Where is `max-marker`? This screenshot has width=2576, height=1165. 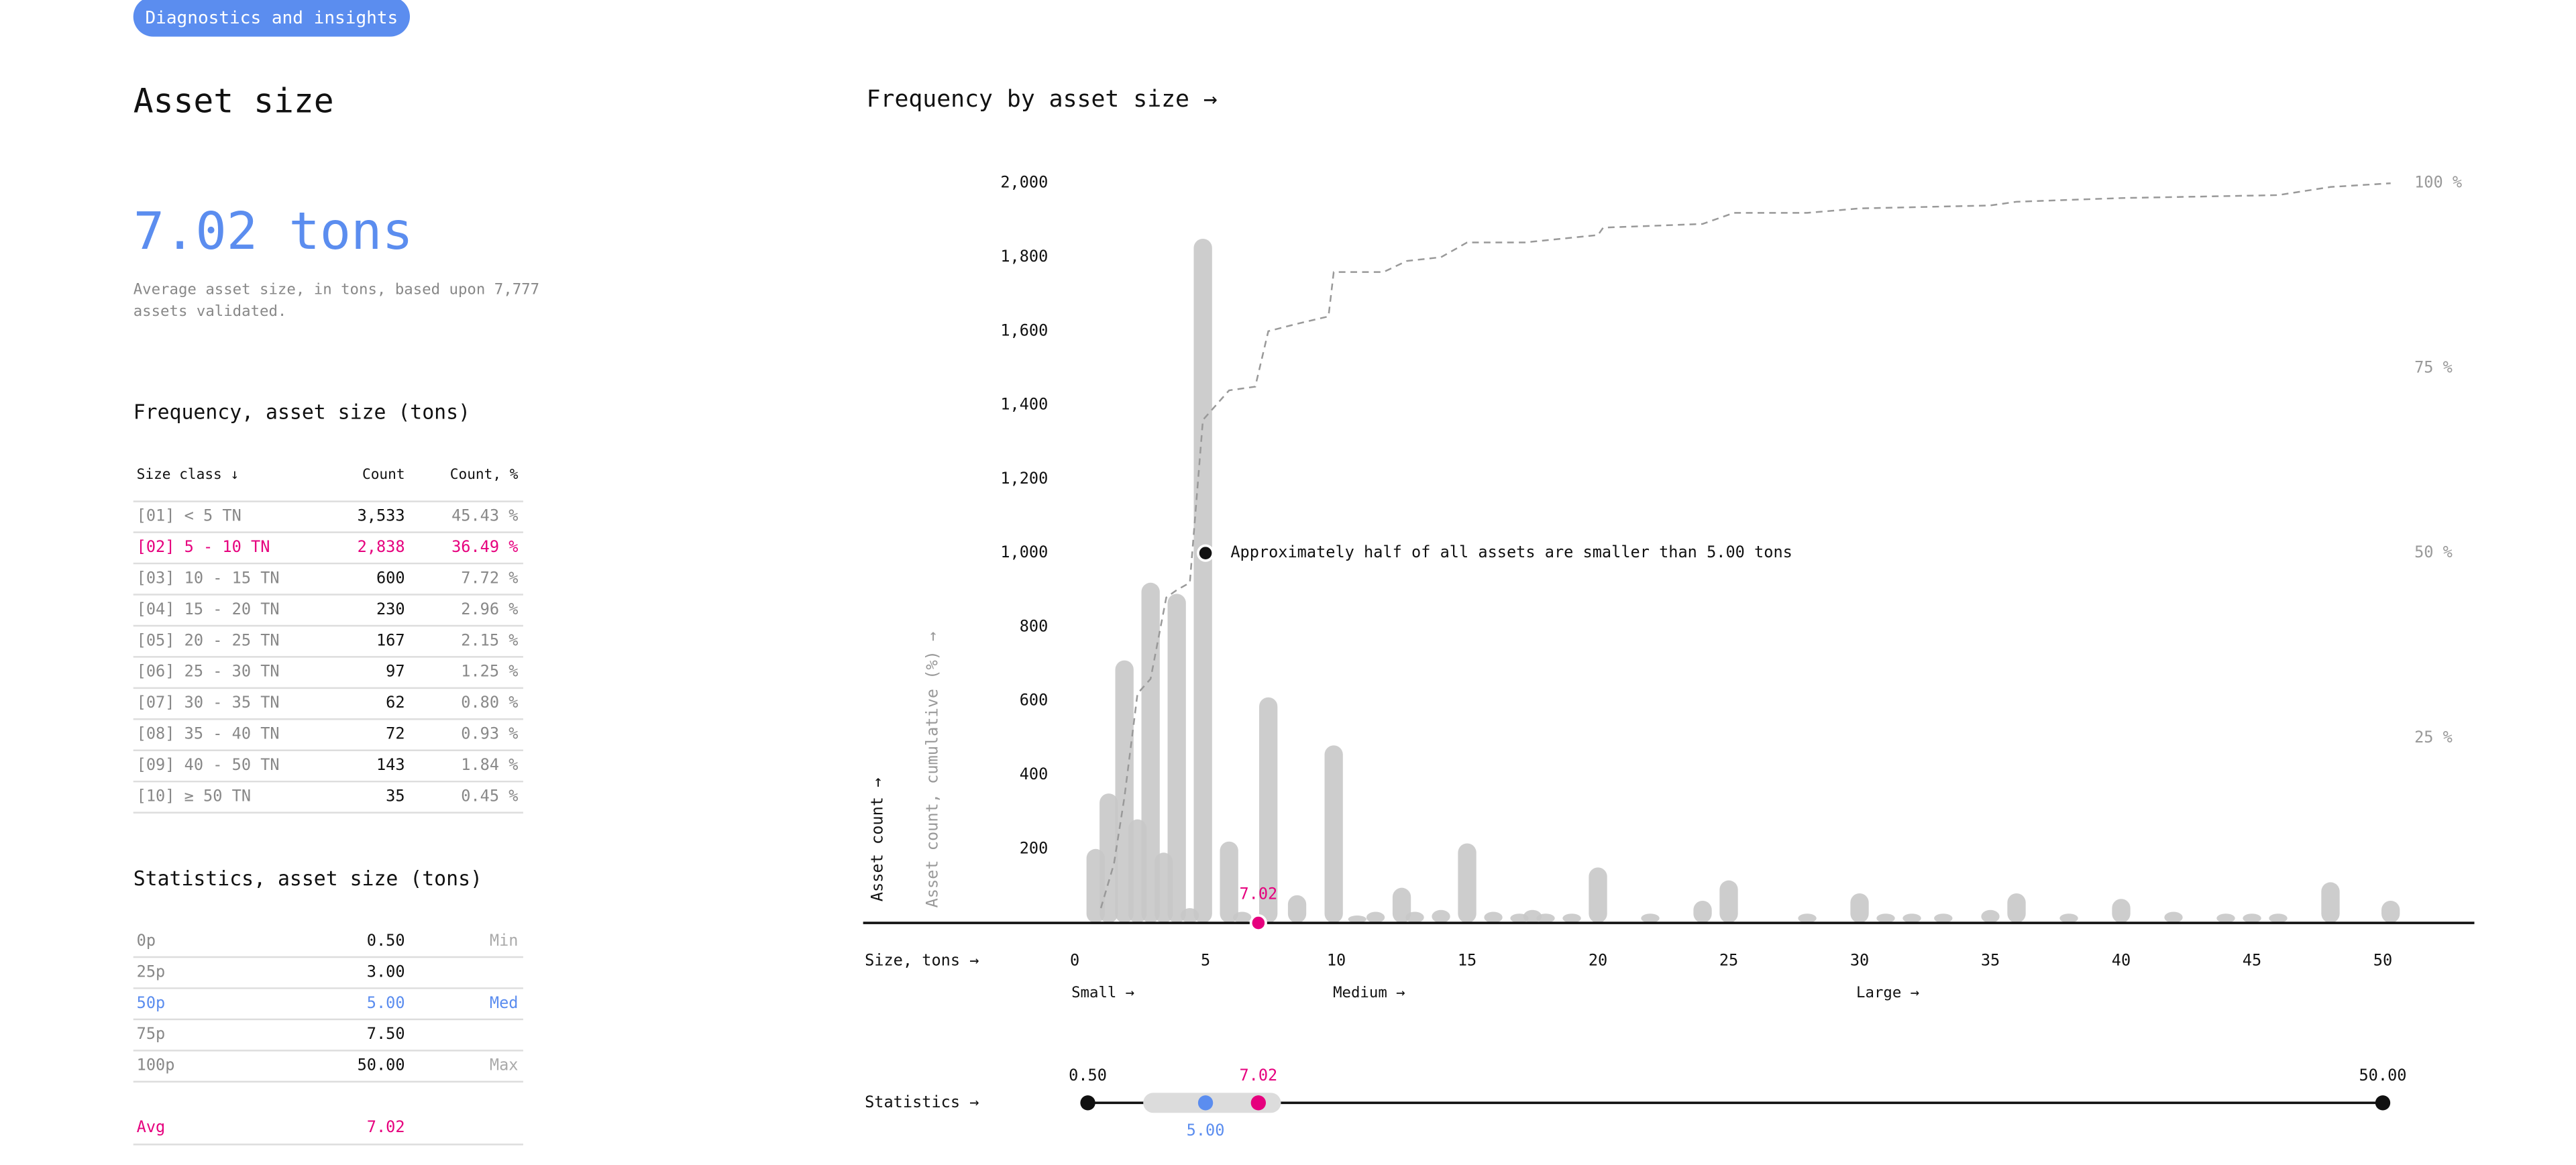
max-marker is located at coordinates (2383, 1103).